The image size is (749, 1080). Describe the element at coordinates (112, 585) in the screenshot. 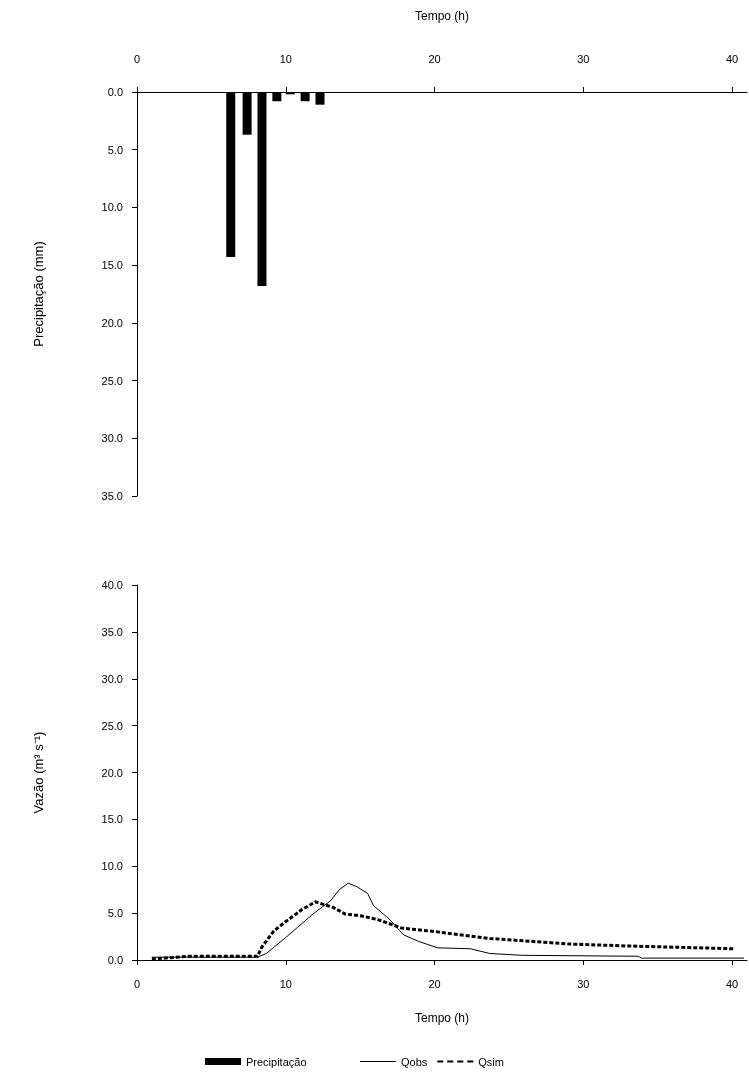

I see `y-tick-label: 40.0` at that location.